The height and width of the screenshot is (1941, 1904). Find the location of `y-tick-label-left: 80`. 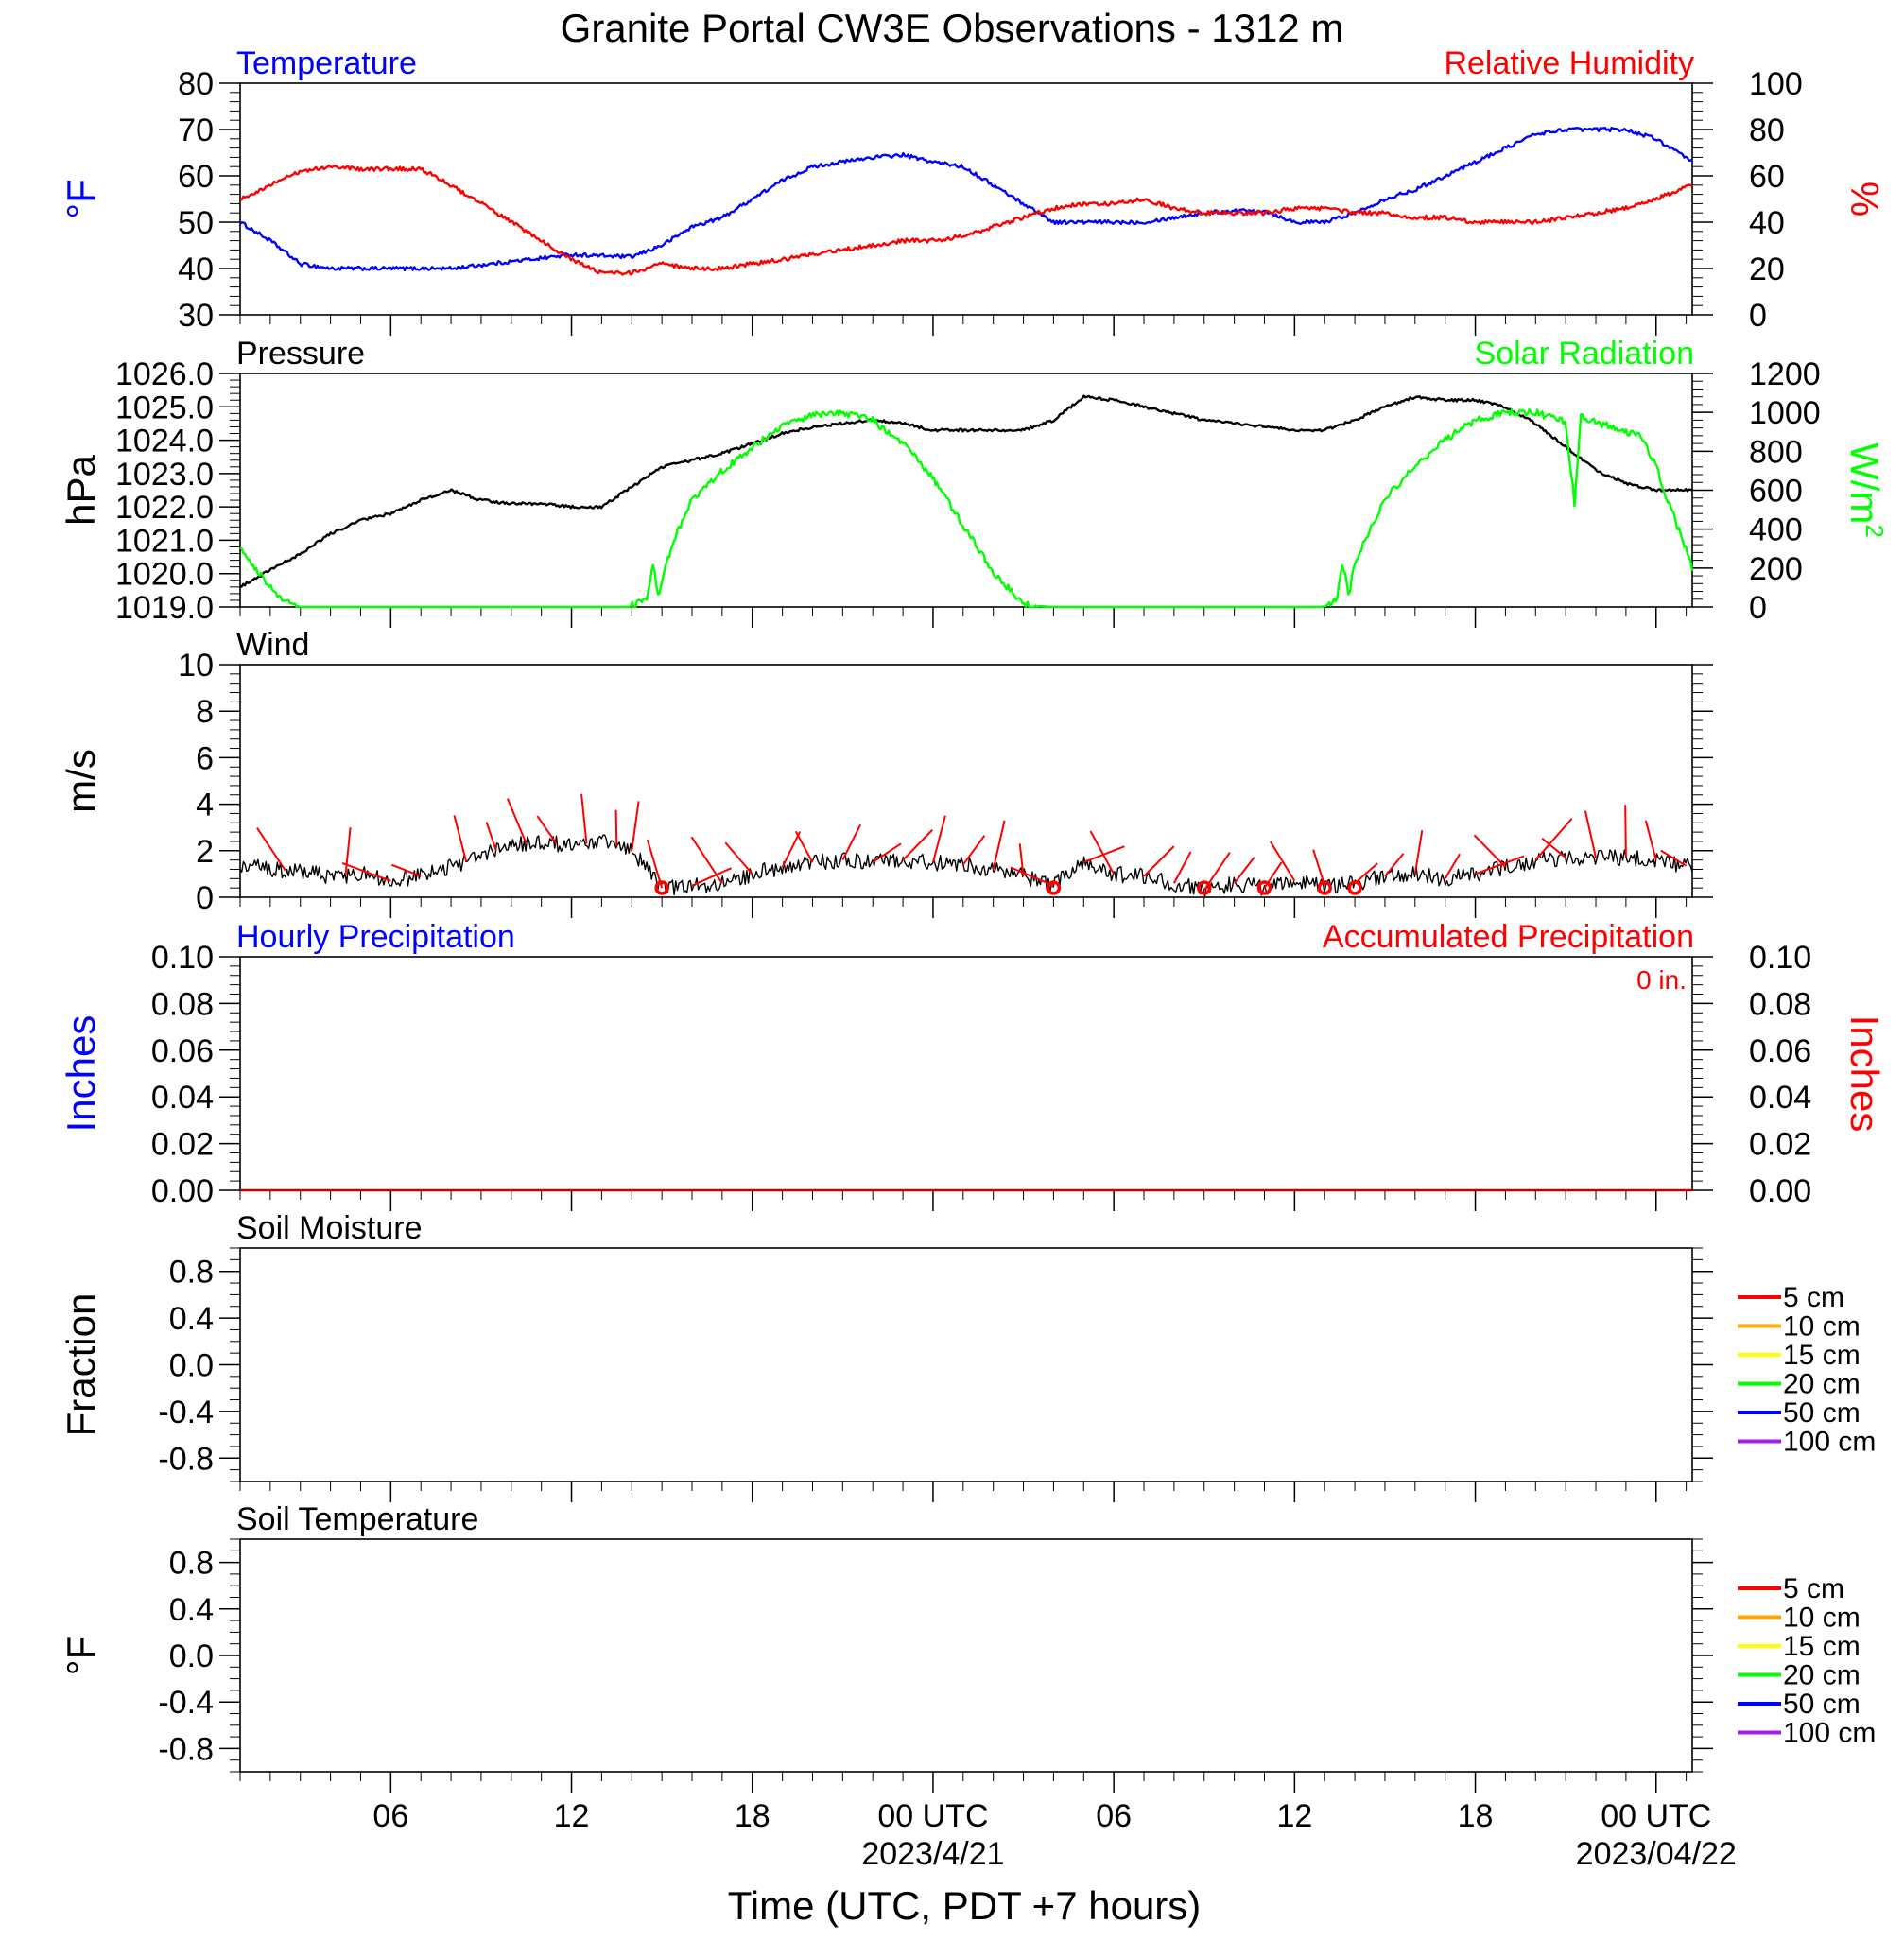

y-tick-label-left: 80 is located at coordinates (196, 84).